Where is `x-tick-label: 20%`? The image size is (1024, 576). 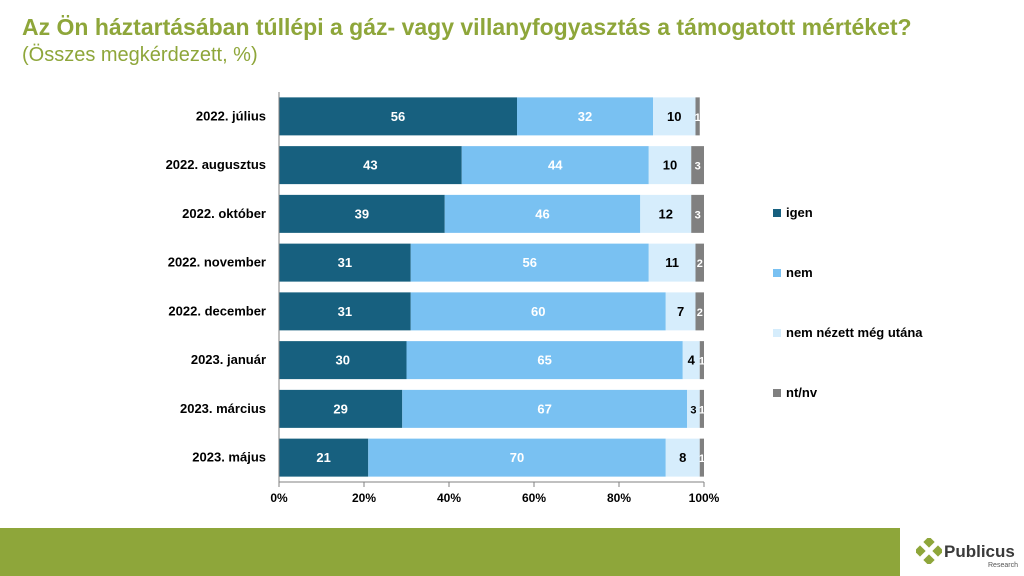 x-tick-label: 20% is located at coordinates (364, 498).